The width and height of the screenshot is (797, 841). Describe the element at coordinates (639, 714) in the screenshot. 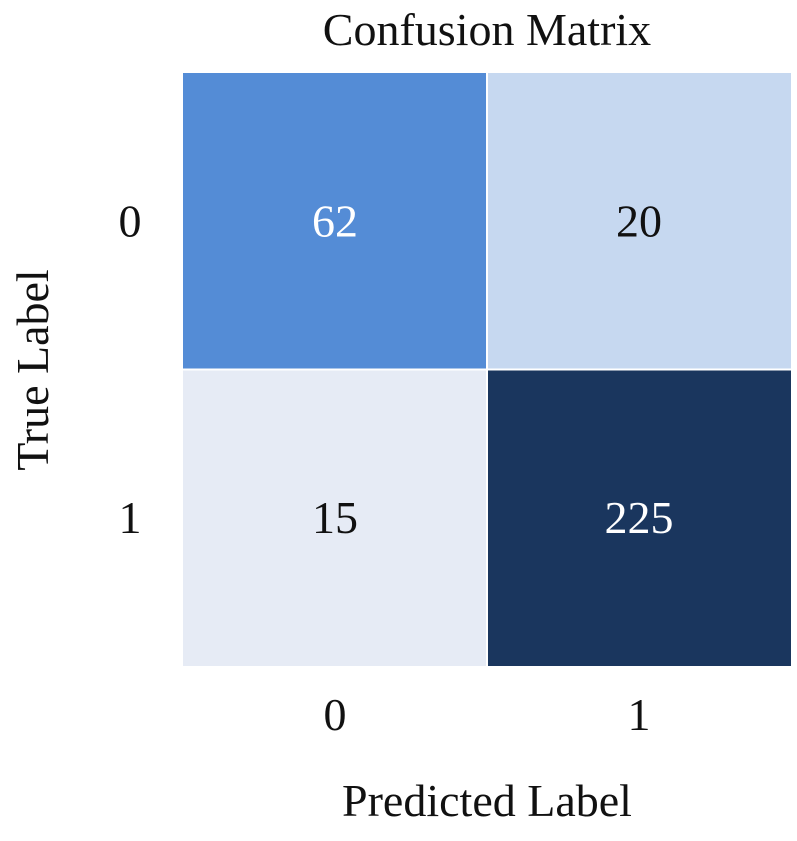

I see `x-tick-label-1: 1` at that location.